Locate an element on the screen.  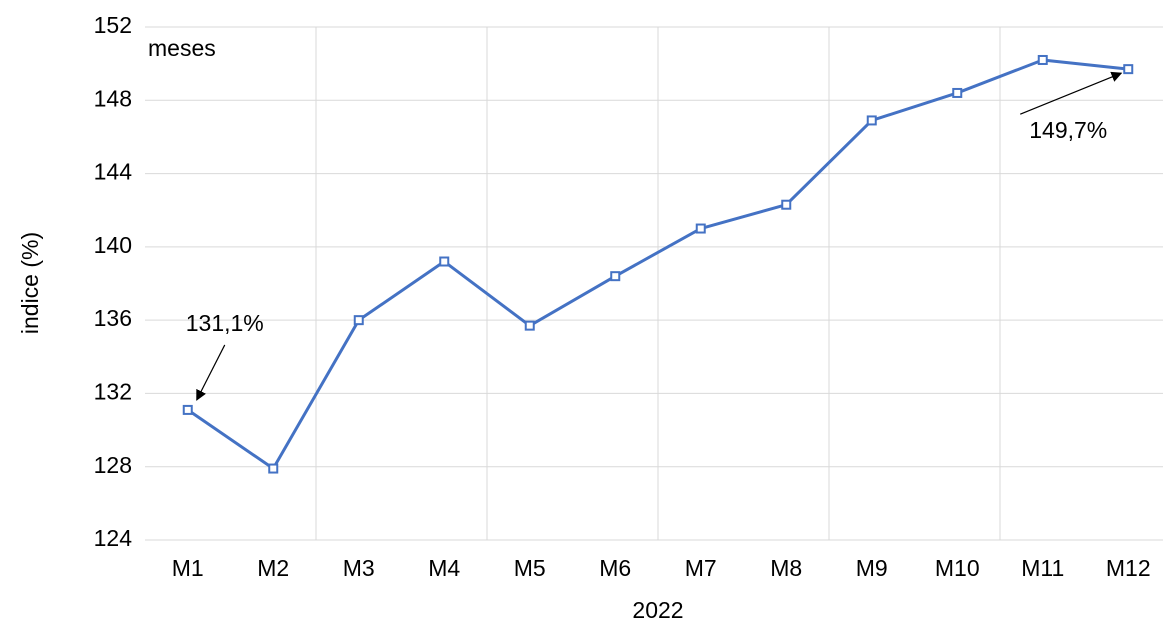
x-axis-label: 2022 is located at coordinates (657, 610).